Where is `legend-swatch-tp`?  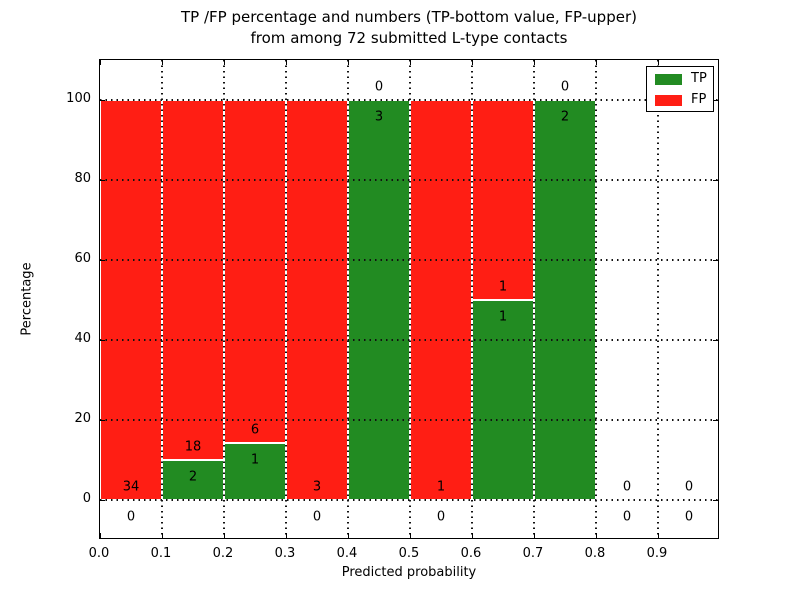 legend-swatch-tp is located at coordinates (668, 79).